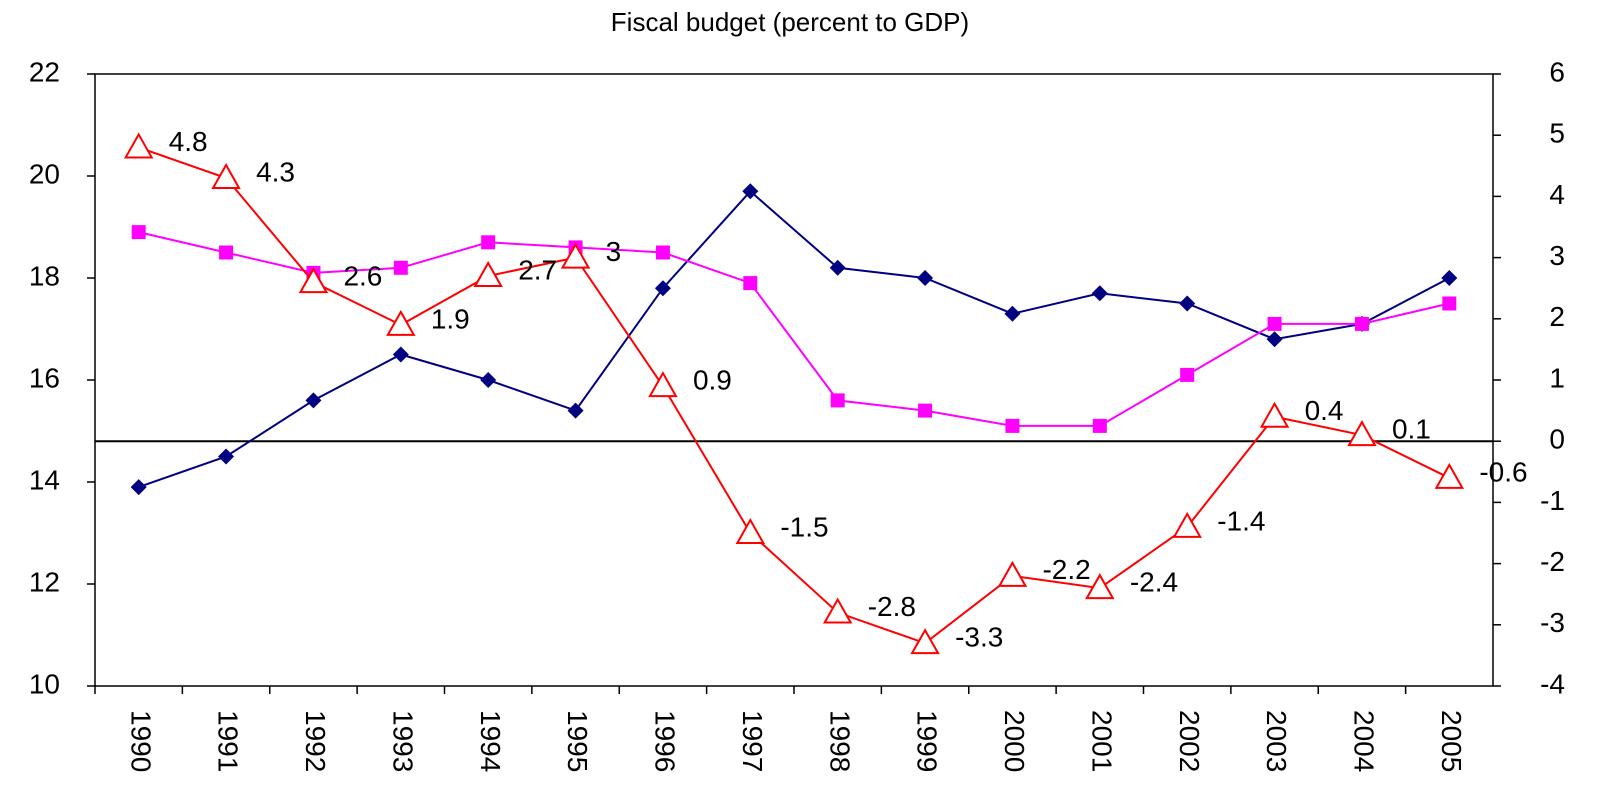 This screenshot has height=803, width=1603. I want to click on x-tick-label: 1995, so click(577, 741).